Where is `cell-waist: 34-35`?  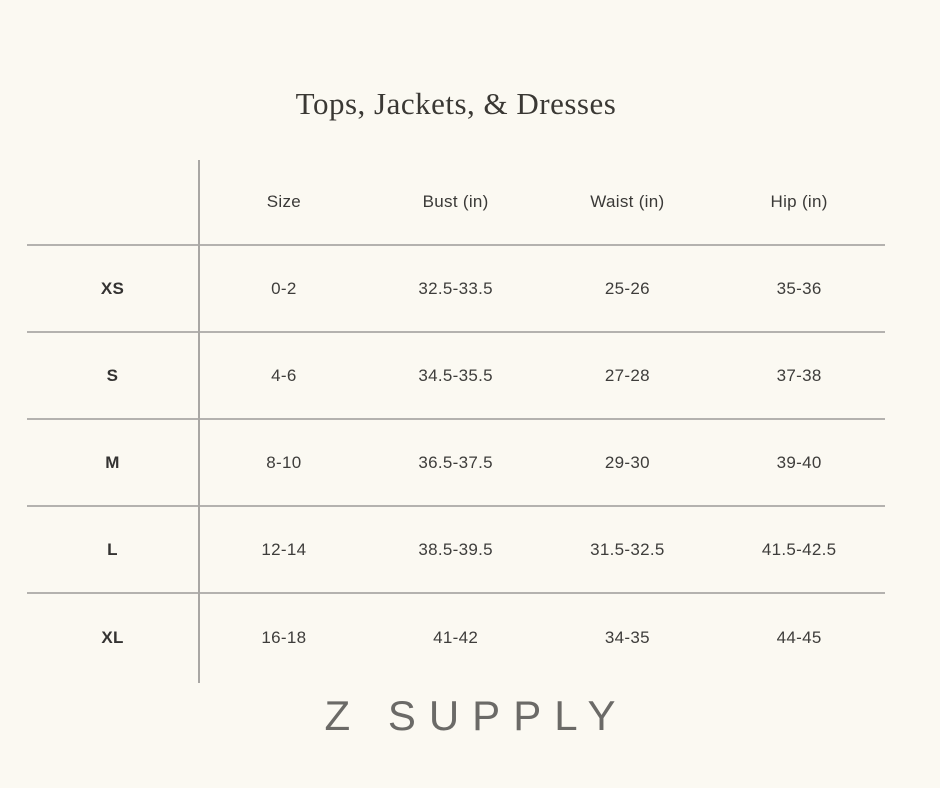
cell-waist: 34-35 is located at coordinates (627, 637).